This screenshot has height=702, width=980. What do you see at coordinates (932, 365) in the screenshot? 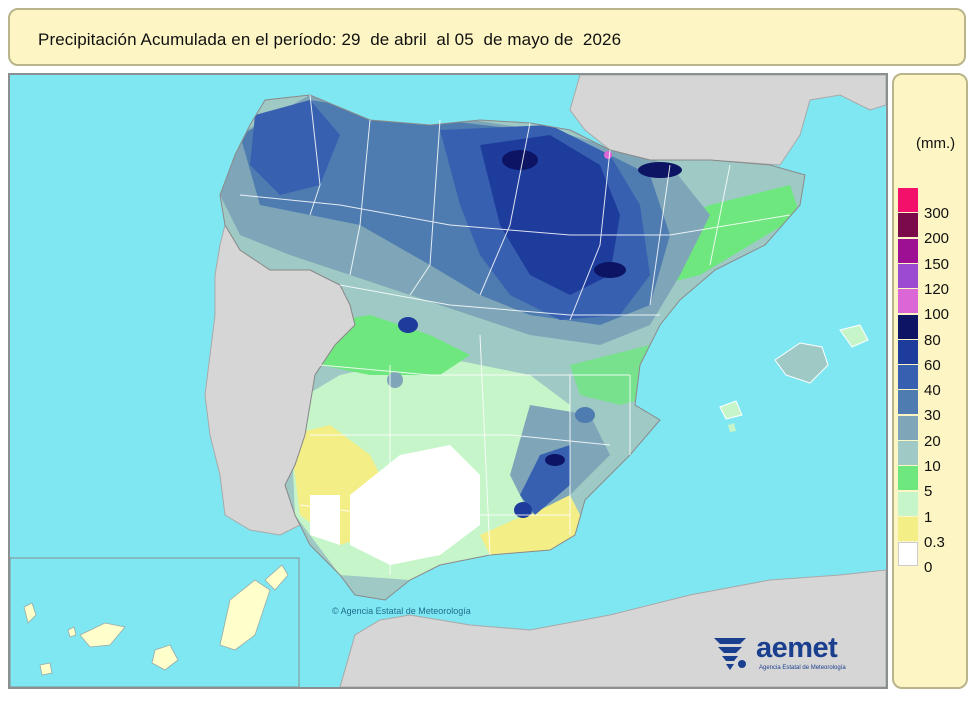
I see `legend-label: 60` at bounding box center [932, 365].